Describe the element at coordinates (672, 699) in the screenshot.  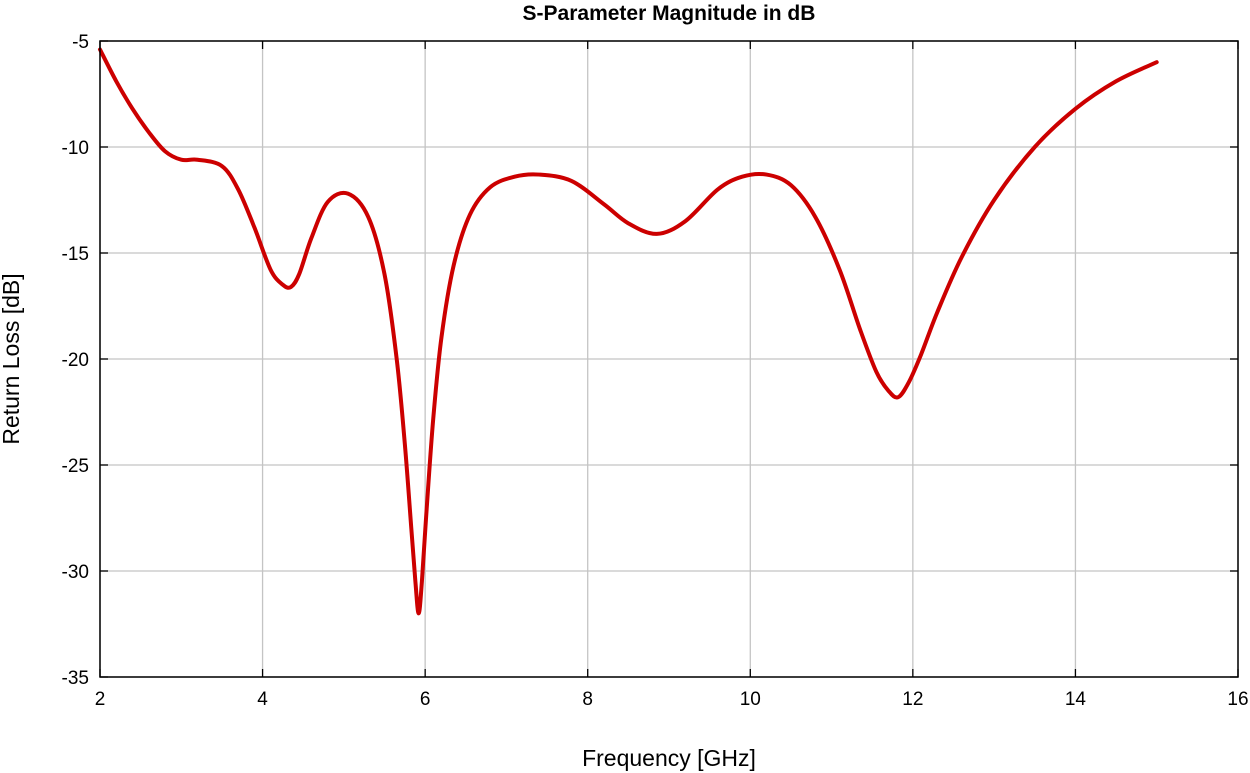
I see `x-tick-labels: 2 4 6 8 10 12 14 16` at that location.